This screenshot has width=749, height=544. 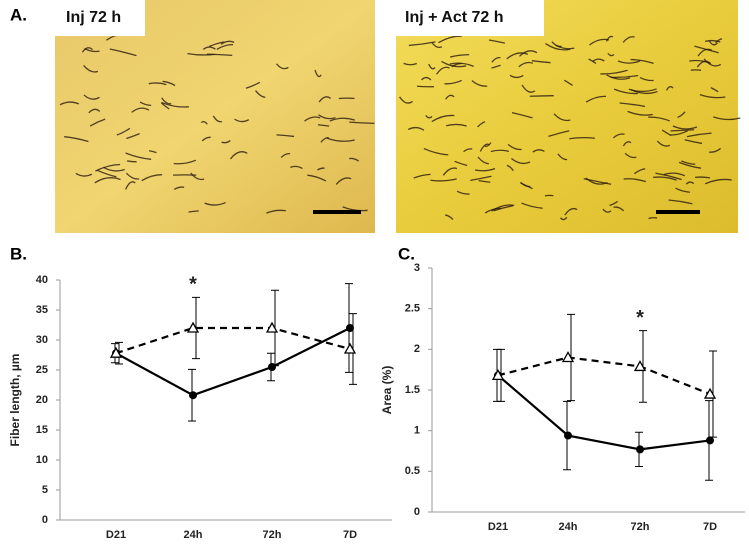 I want to click on y-tick-label: 25, so click(x=42, y=370).